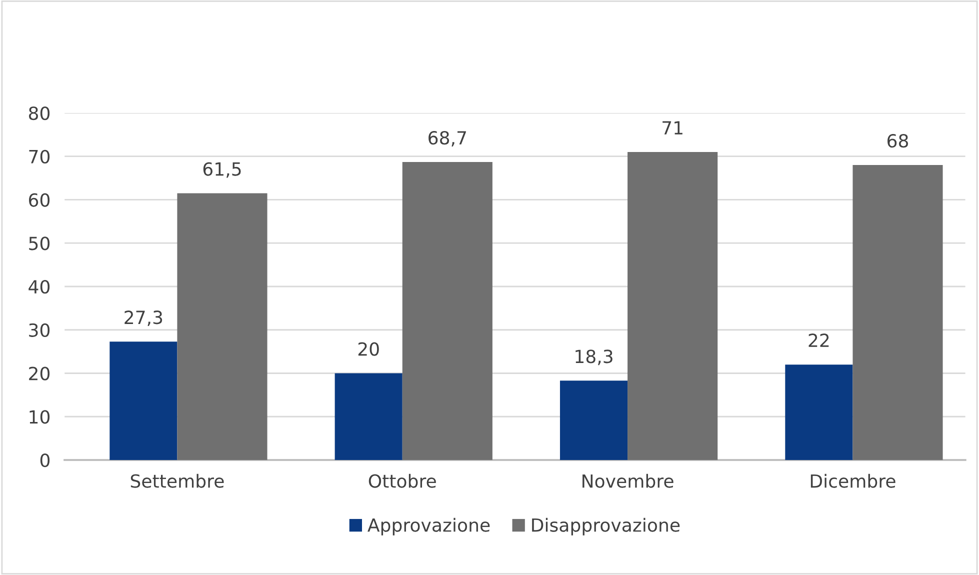  Describe the element at coordinates (39, 287) in the screenshot. I see `y-tick-label: 40` at that location.